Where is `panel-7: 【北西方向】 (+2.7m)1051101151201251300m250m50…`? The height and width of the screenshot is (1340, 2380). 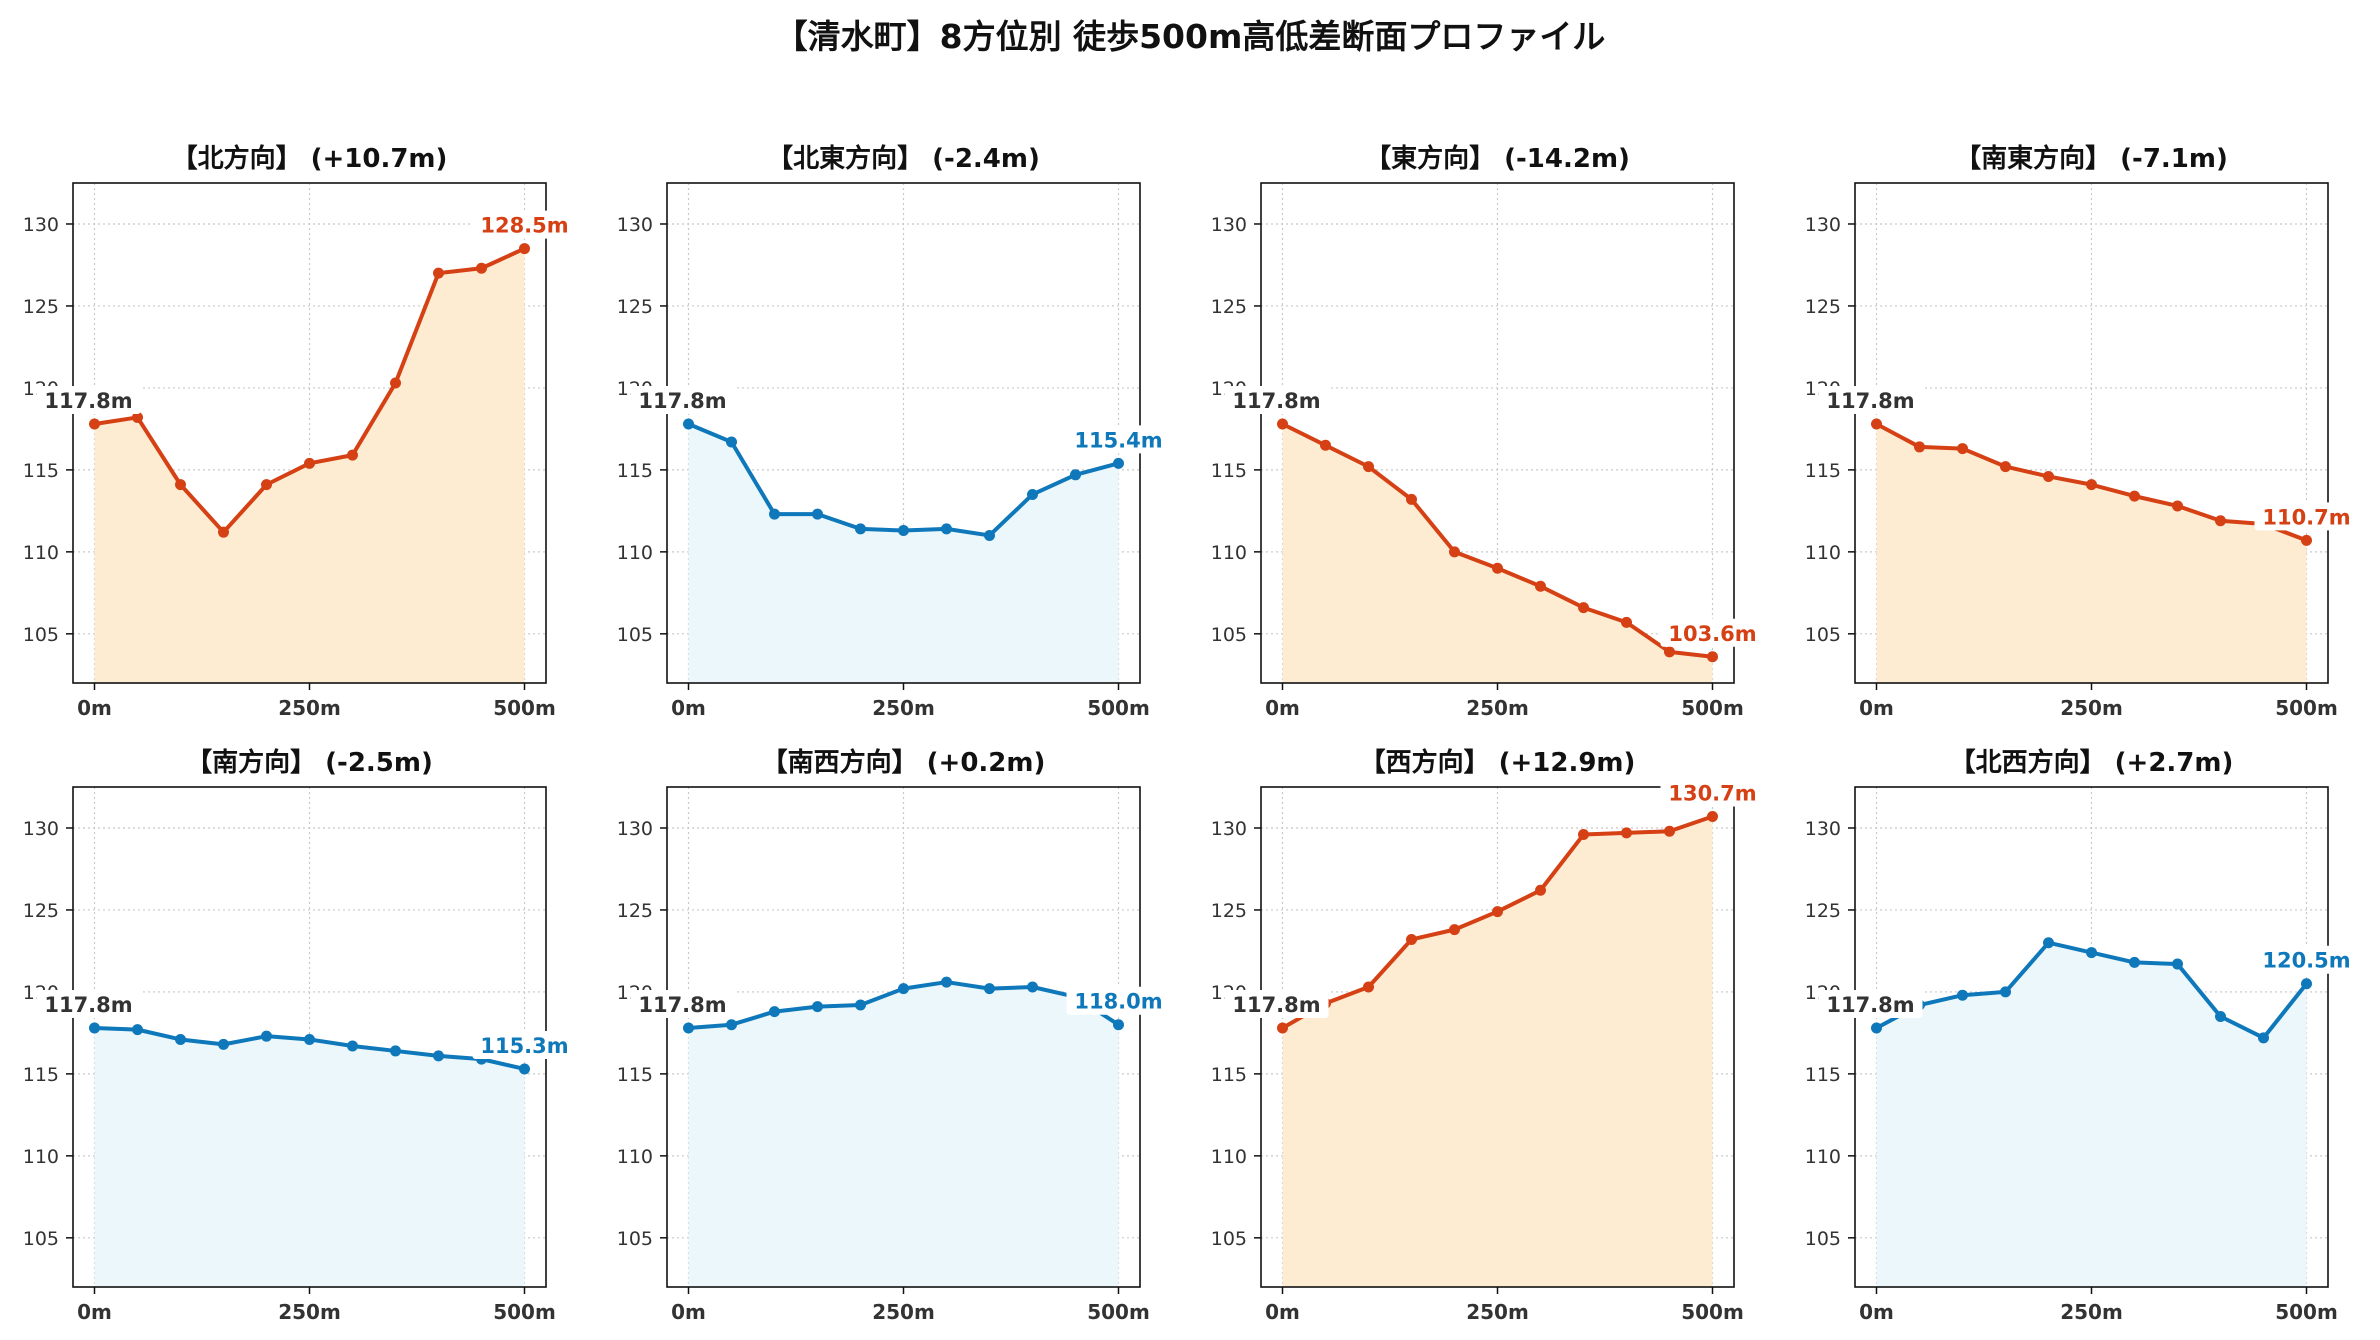 panel-7: 【北西方向】 (+2.7m)1051101151201251300m250m50… is located at coordinates (2082, 1035).